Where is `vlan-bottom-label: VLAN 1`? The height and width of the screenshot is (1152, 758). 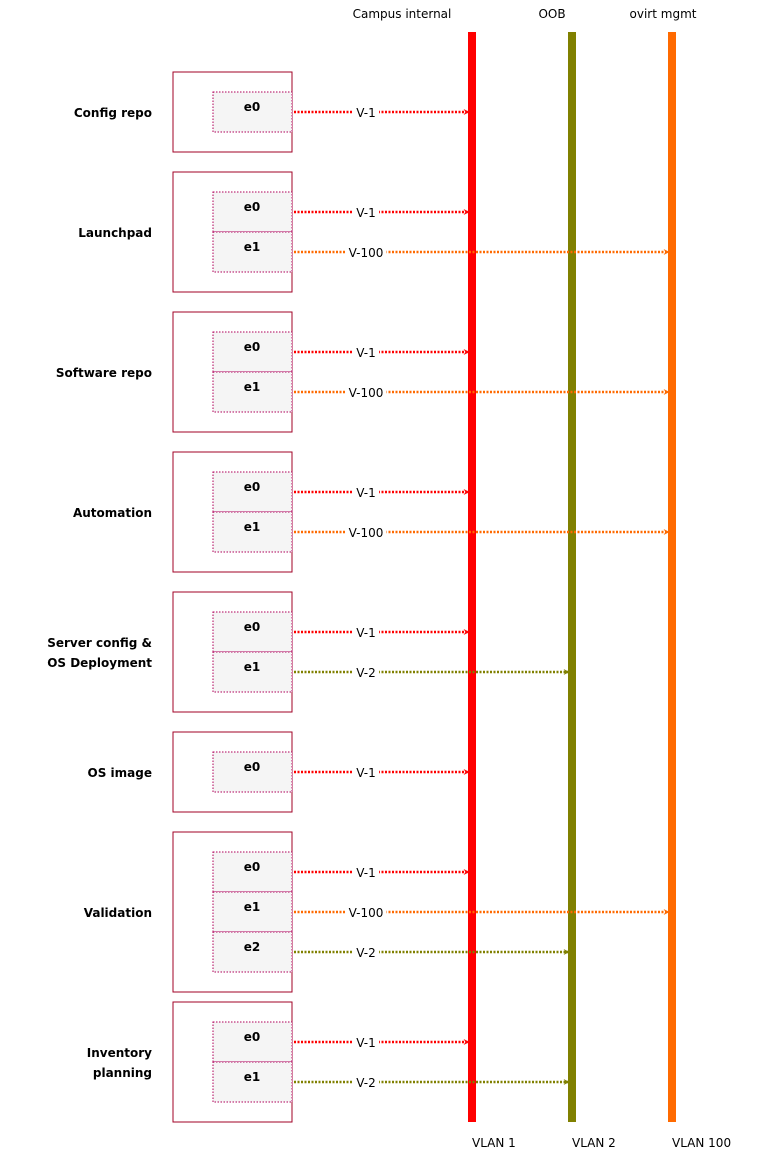 vlan-bottom-label: VLAN 1 is located at coordinates (494, 1143).